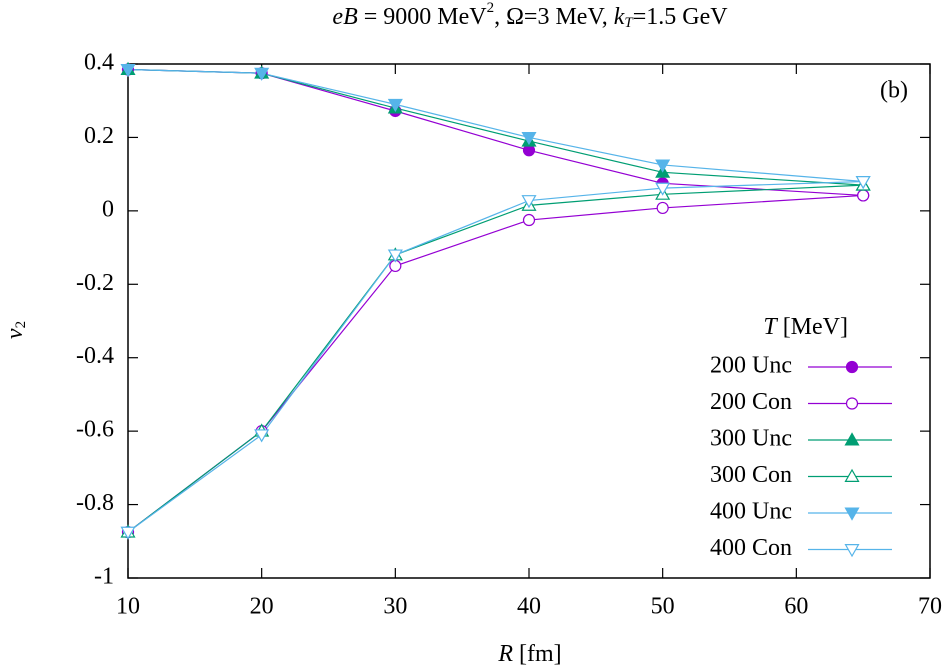  Describe the element at coordinates (629, 23) in the screenshot. I see `title-part: T` at that location.